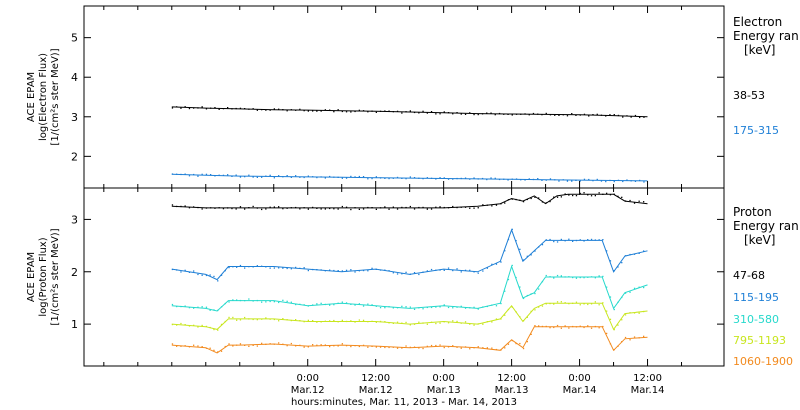  What do you see at coordinates (759, 50) in the screenshot?
I see `electron-legend-title-3: [keV]` at bounding box center [759, 50].